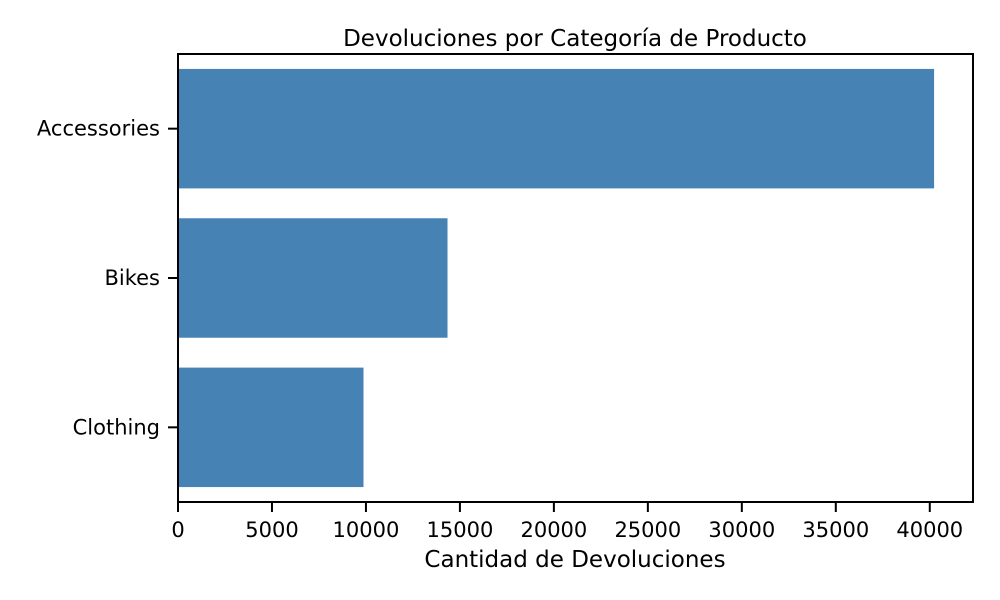 The image size is (1000, 600). What do you see at coordinates (313, 278) in the screenshot?
I see `bar-bikes` at bounding box center [313, 278].